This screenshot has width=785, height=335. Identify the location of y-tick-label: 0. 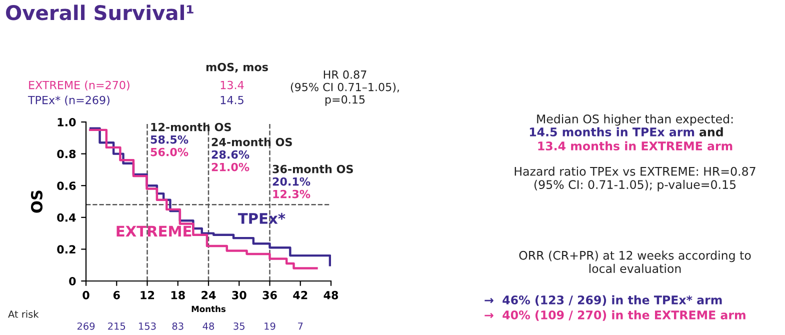
(72, 281).